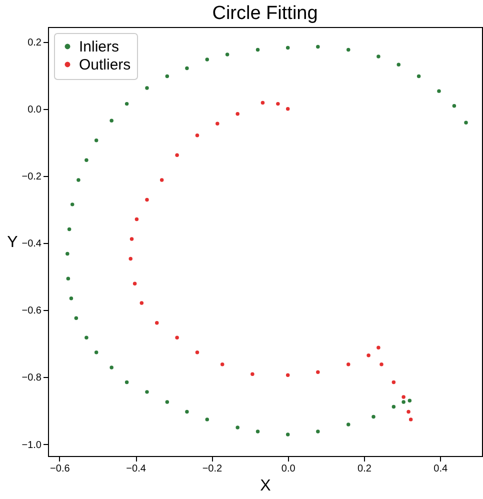 This screenshot has height=499, width=483. What do you see at coordinates (60, 469) in the screenshot?
I see `x-tick-label: −0.6` at bounding box center [60, 469].